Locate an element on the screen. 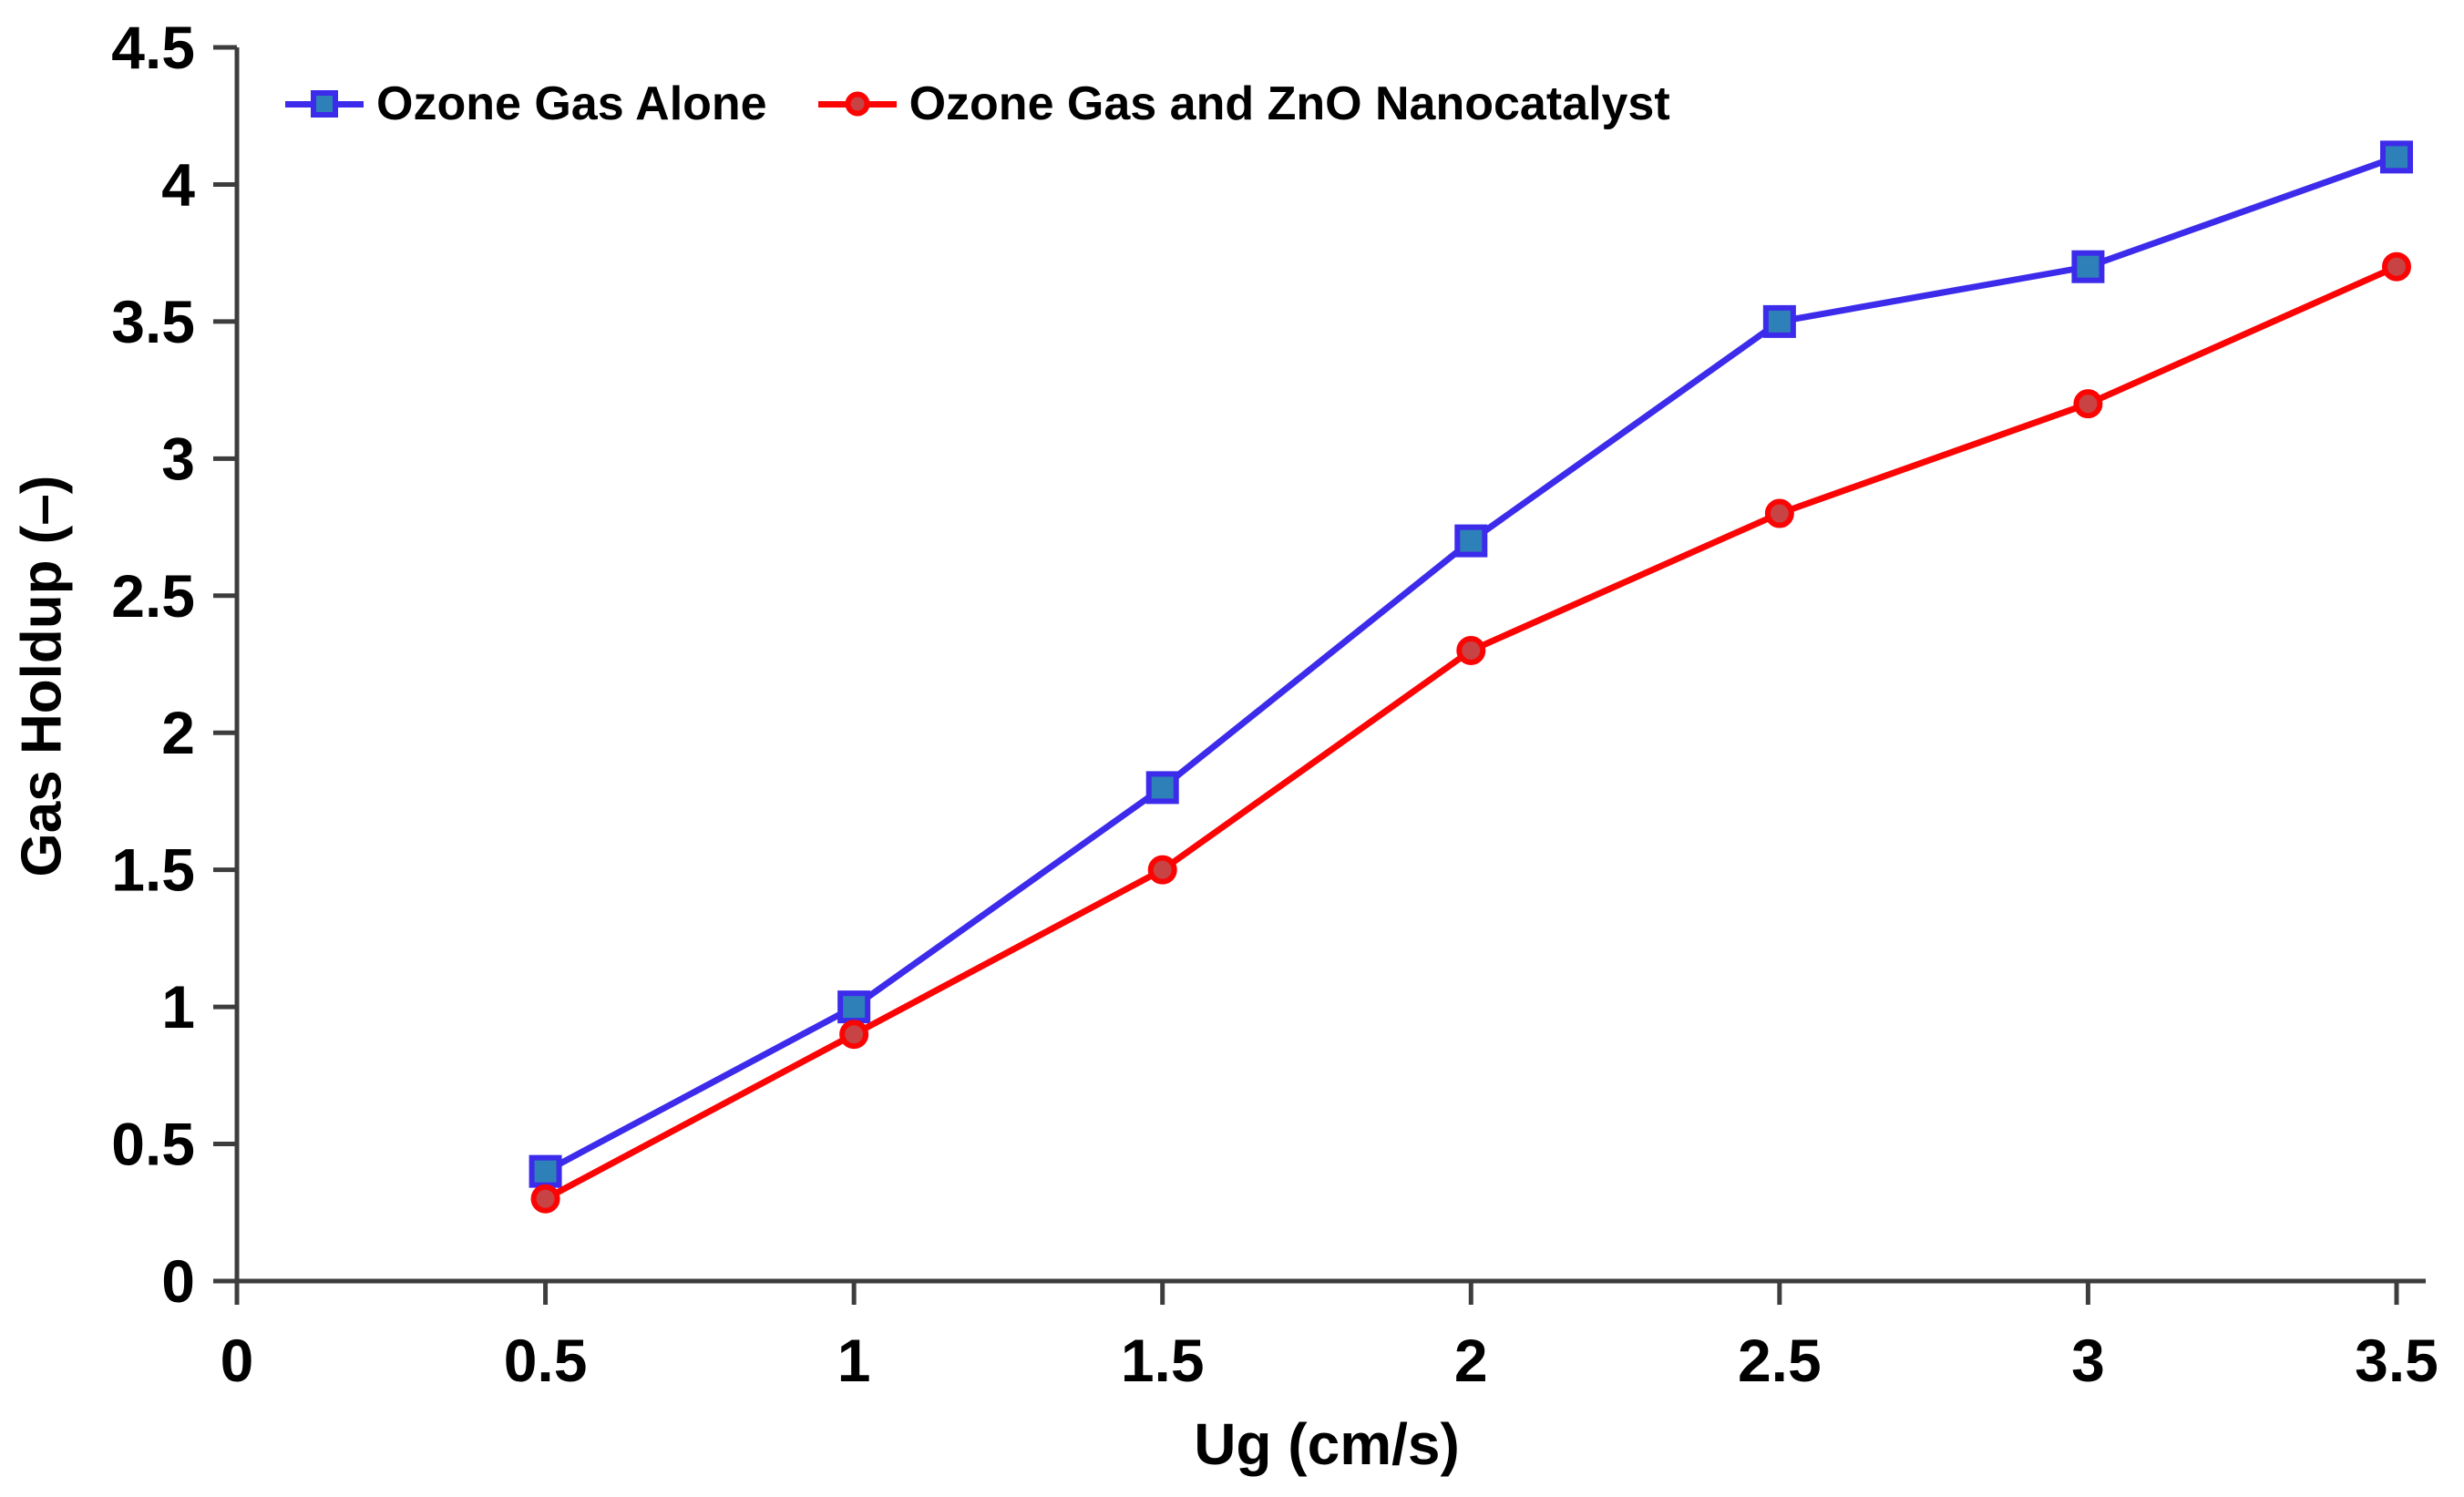 The height and width of the screenshot is (1497, 2464). y-tick-label: 3.5 is located at coordinates (153, 321).